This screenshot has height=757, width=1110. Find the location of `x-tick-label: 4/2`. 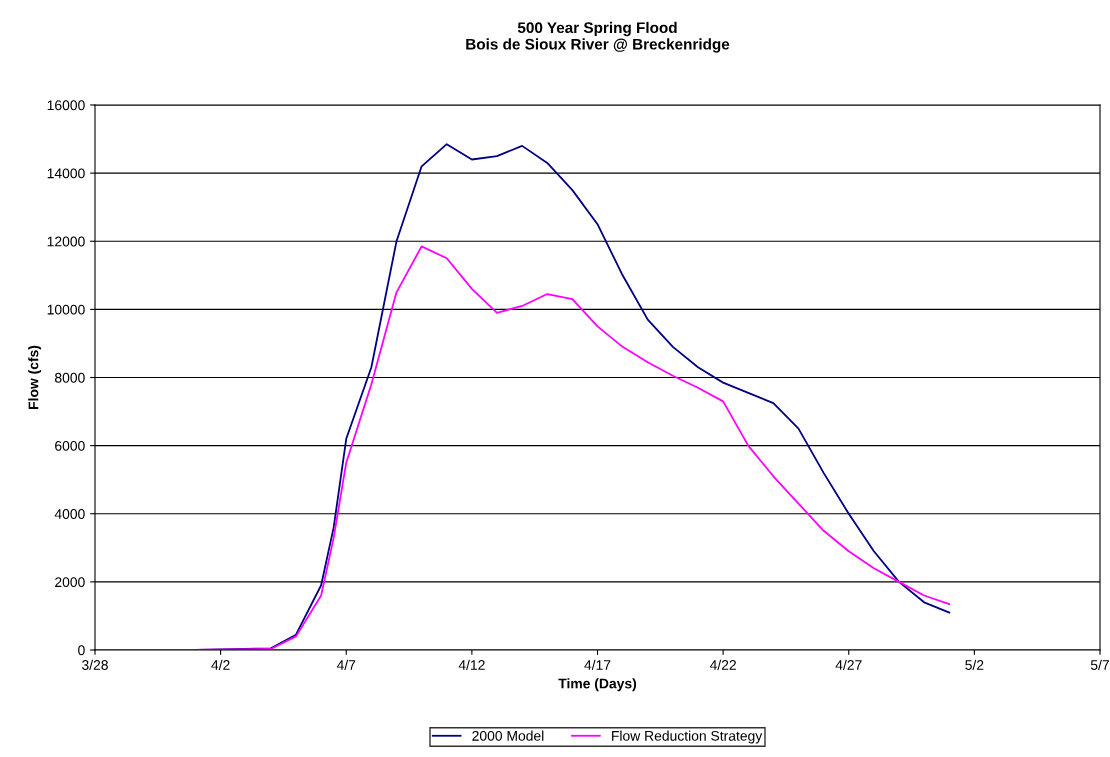

x-tick-label: 4/2 is located at coordinates (220, 664).